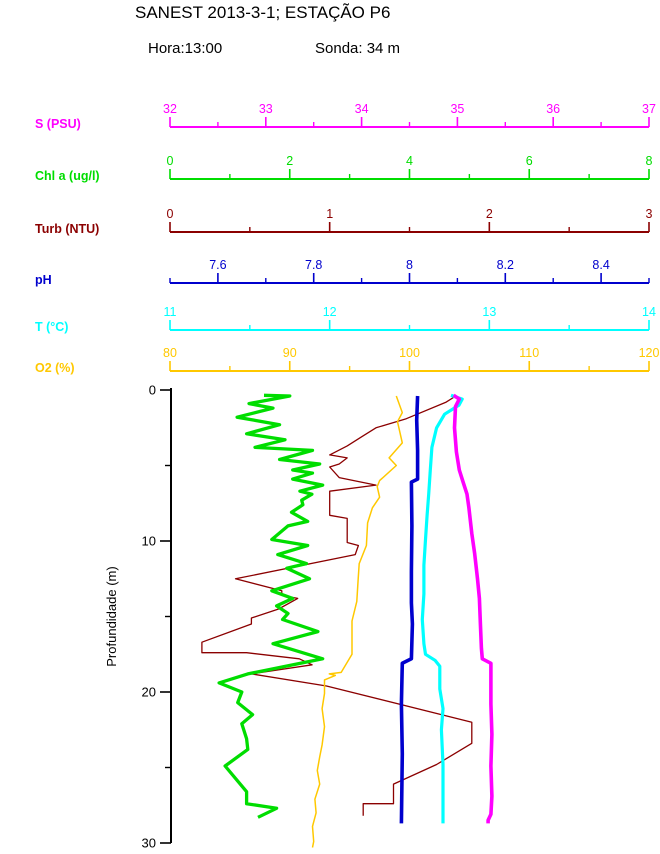 Image resolution: width=660 pixels, height=854 pixels. I want to click on tick-label-s: 32, so click(170, 109).